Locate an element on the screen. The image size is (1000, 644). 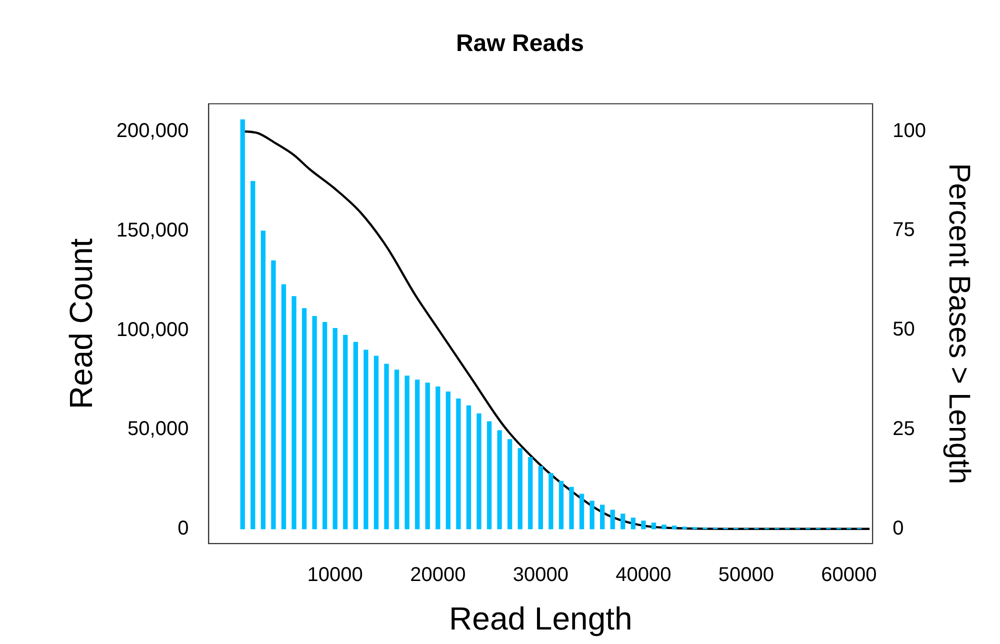
x-tick-label: 50000 is located at coordinates (746, 575).